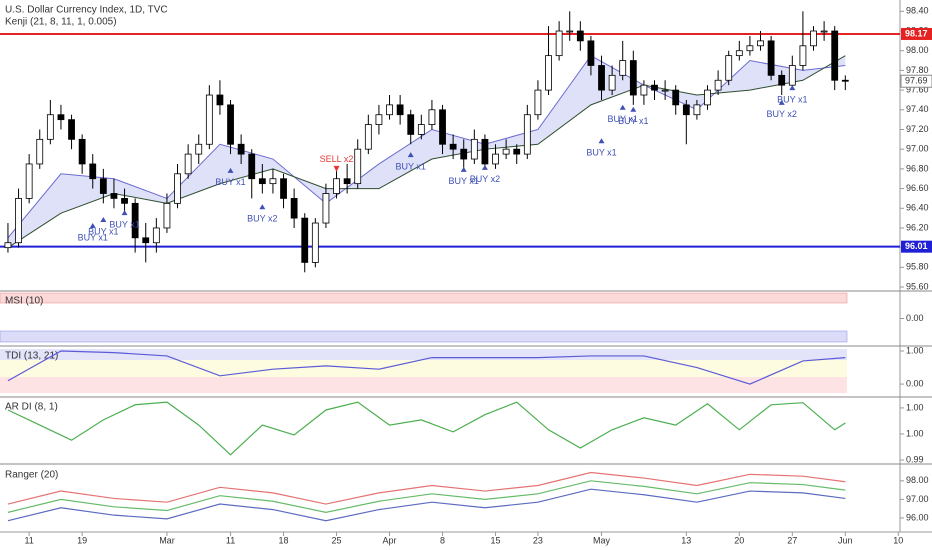 The width and height of the screenshot is (932, 550). What do you see at coordinates (337, 159) in the screenshot?
I see `signal-label: SELL x2` at bounding box center [337, 159].